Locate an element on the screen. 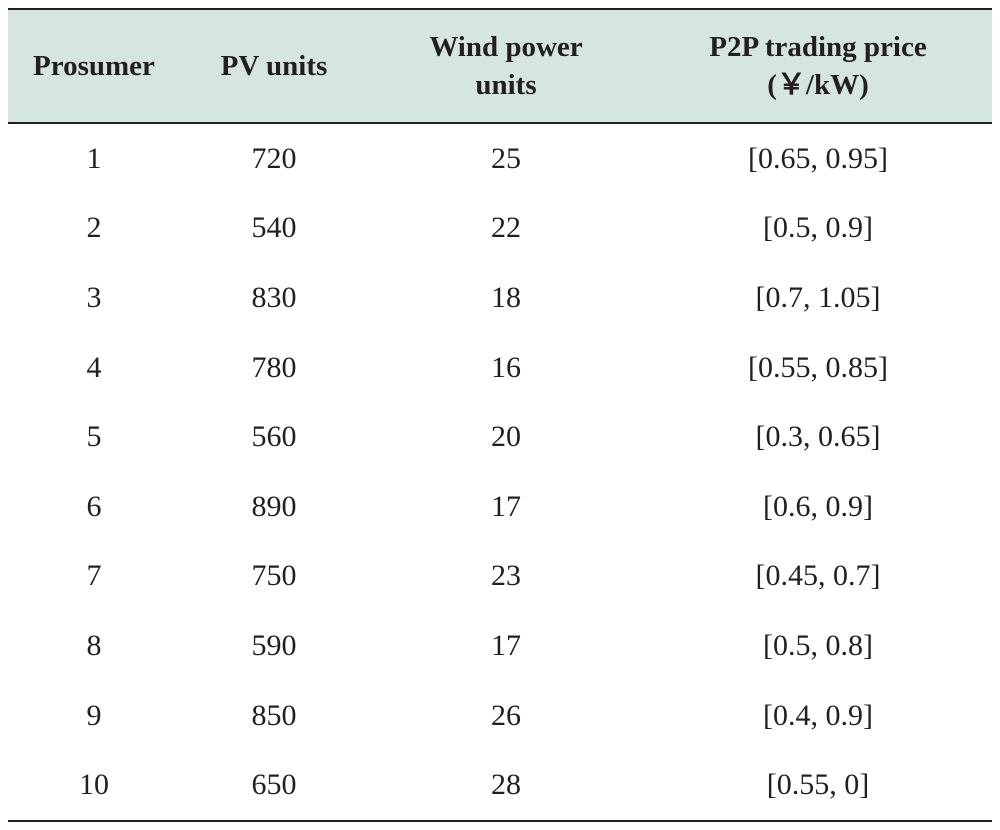  cell-wind-units: 23 is located at coordinates (506, 576).